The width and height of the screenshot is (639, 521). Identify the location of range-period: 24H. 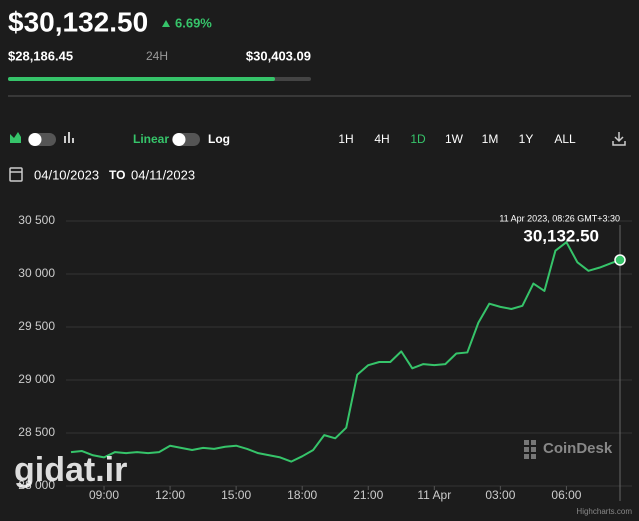
(157, 56).